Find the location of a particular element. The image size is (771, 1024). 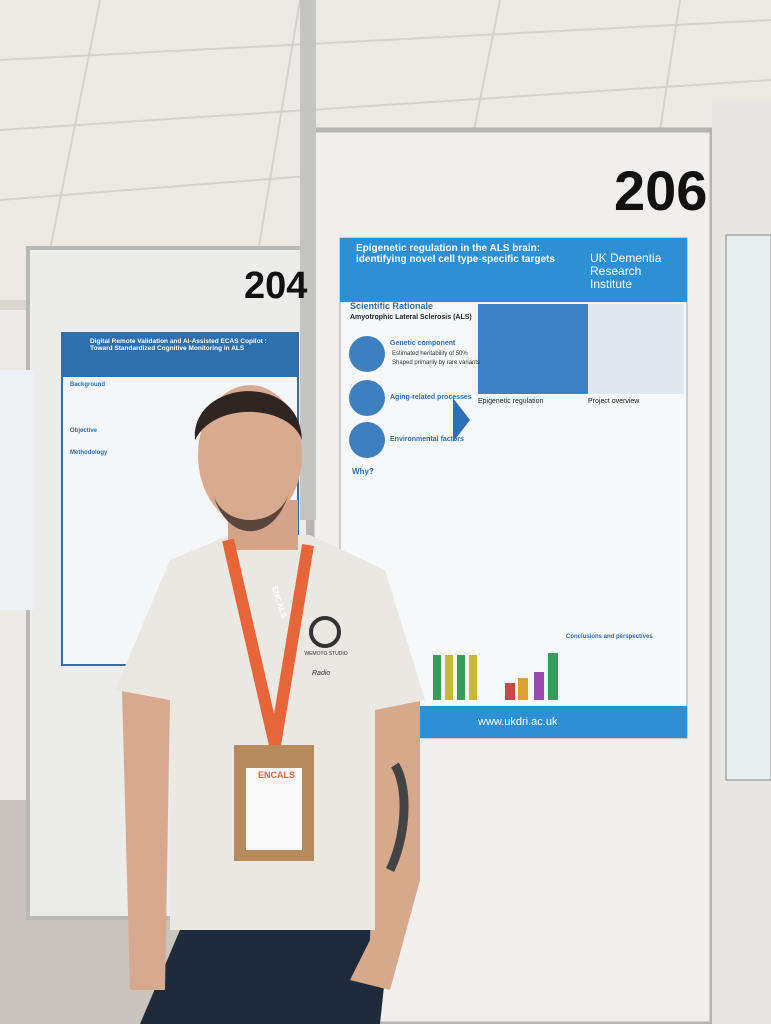

pole is located at coordinates (308, 260).